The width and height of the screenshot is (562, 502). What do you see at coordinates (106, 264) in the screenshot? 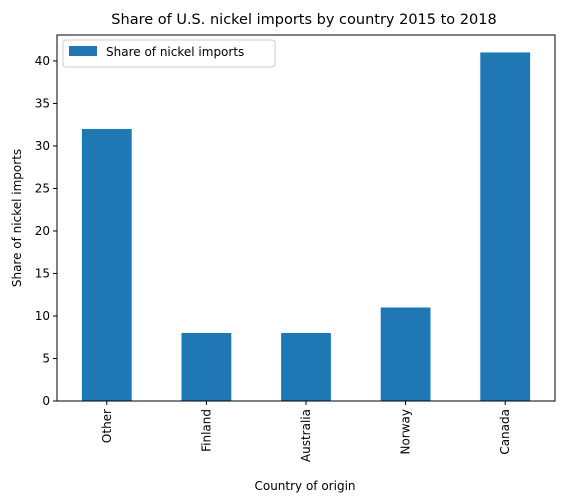
I see `bar-other` at bounding box center [106, 264].